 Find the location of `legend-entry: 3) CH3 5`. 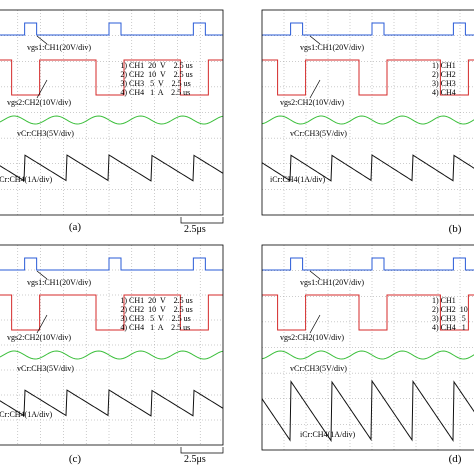

legend-entry: 3) CH3 5 is located at coordinates (449, 318).